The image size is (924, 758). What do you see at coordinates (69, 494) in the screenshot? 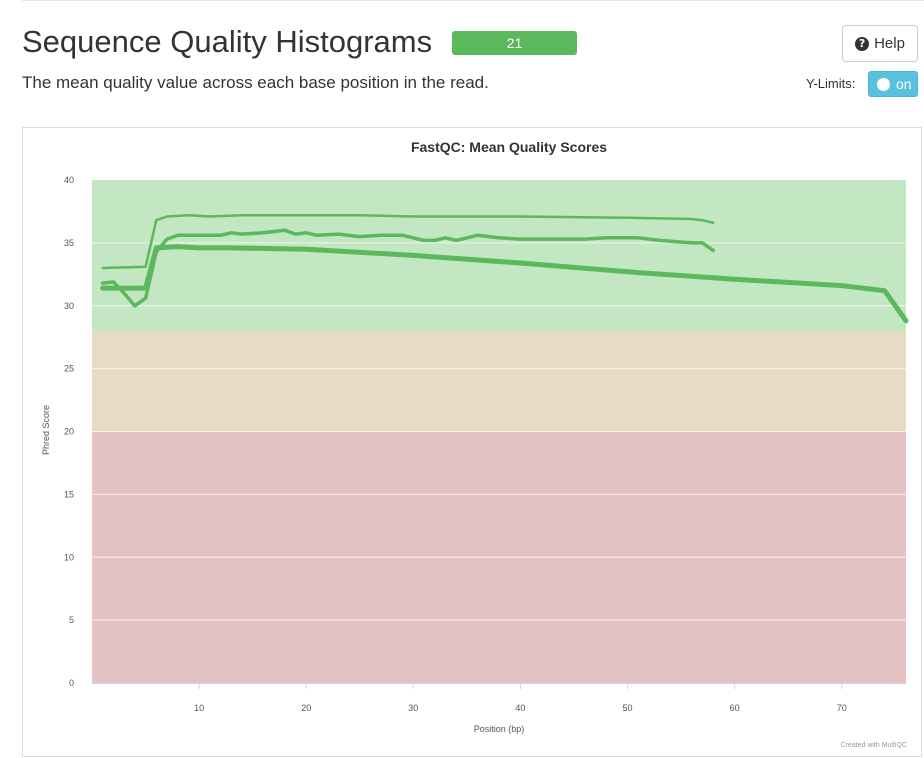
I see `y-tick-label: 15` at bounding box center [69, 494].